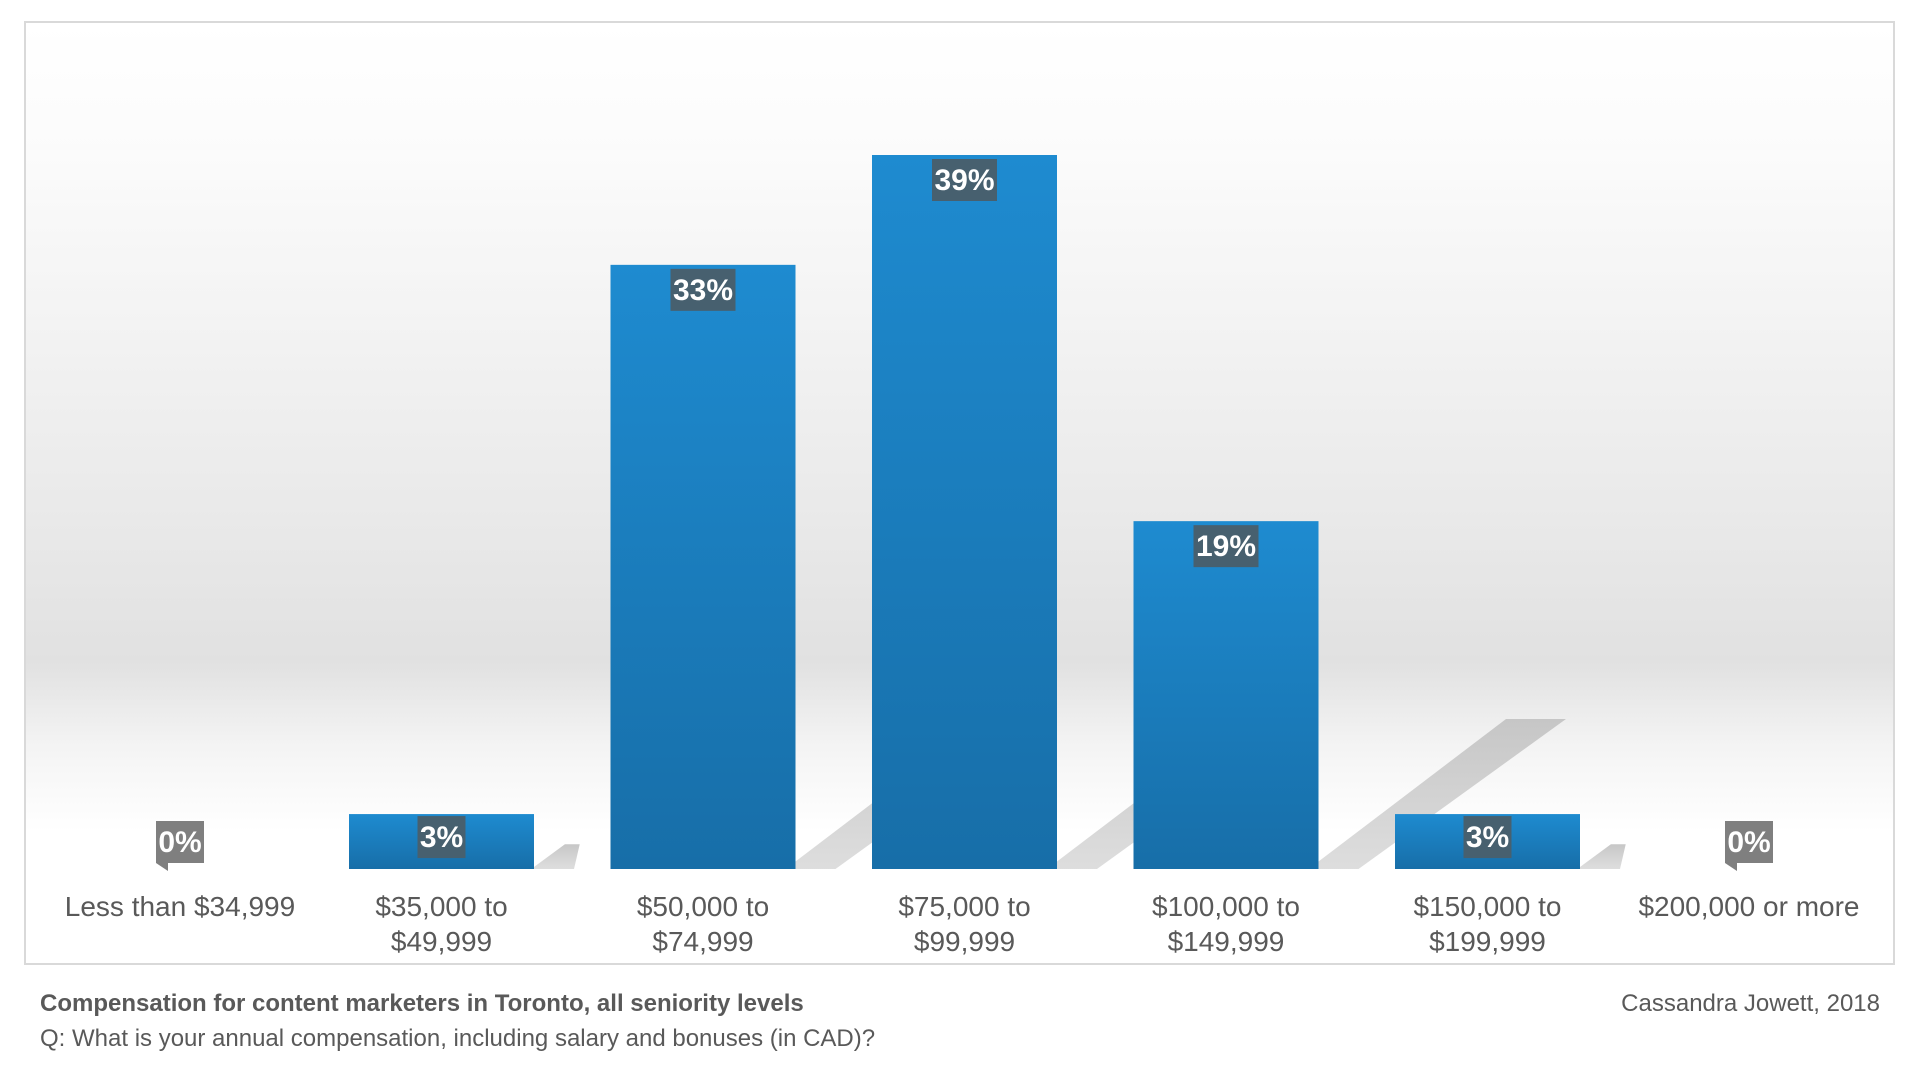 Image resolution: width=1920 pixels, height=1080 pixels. I want to click on category-label: $100,000 to, so click(1226, 906).